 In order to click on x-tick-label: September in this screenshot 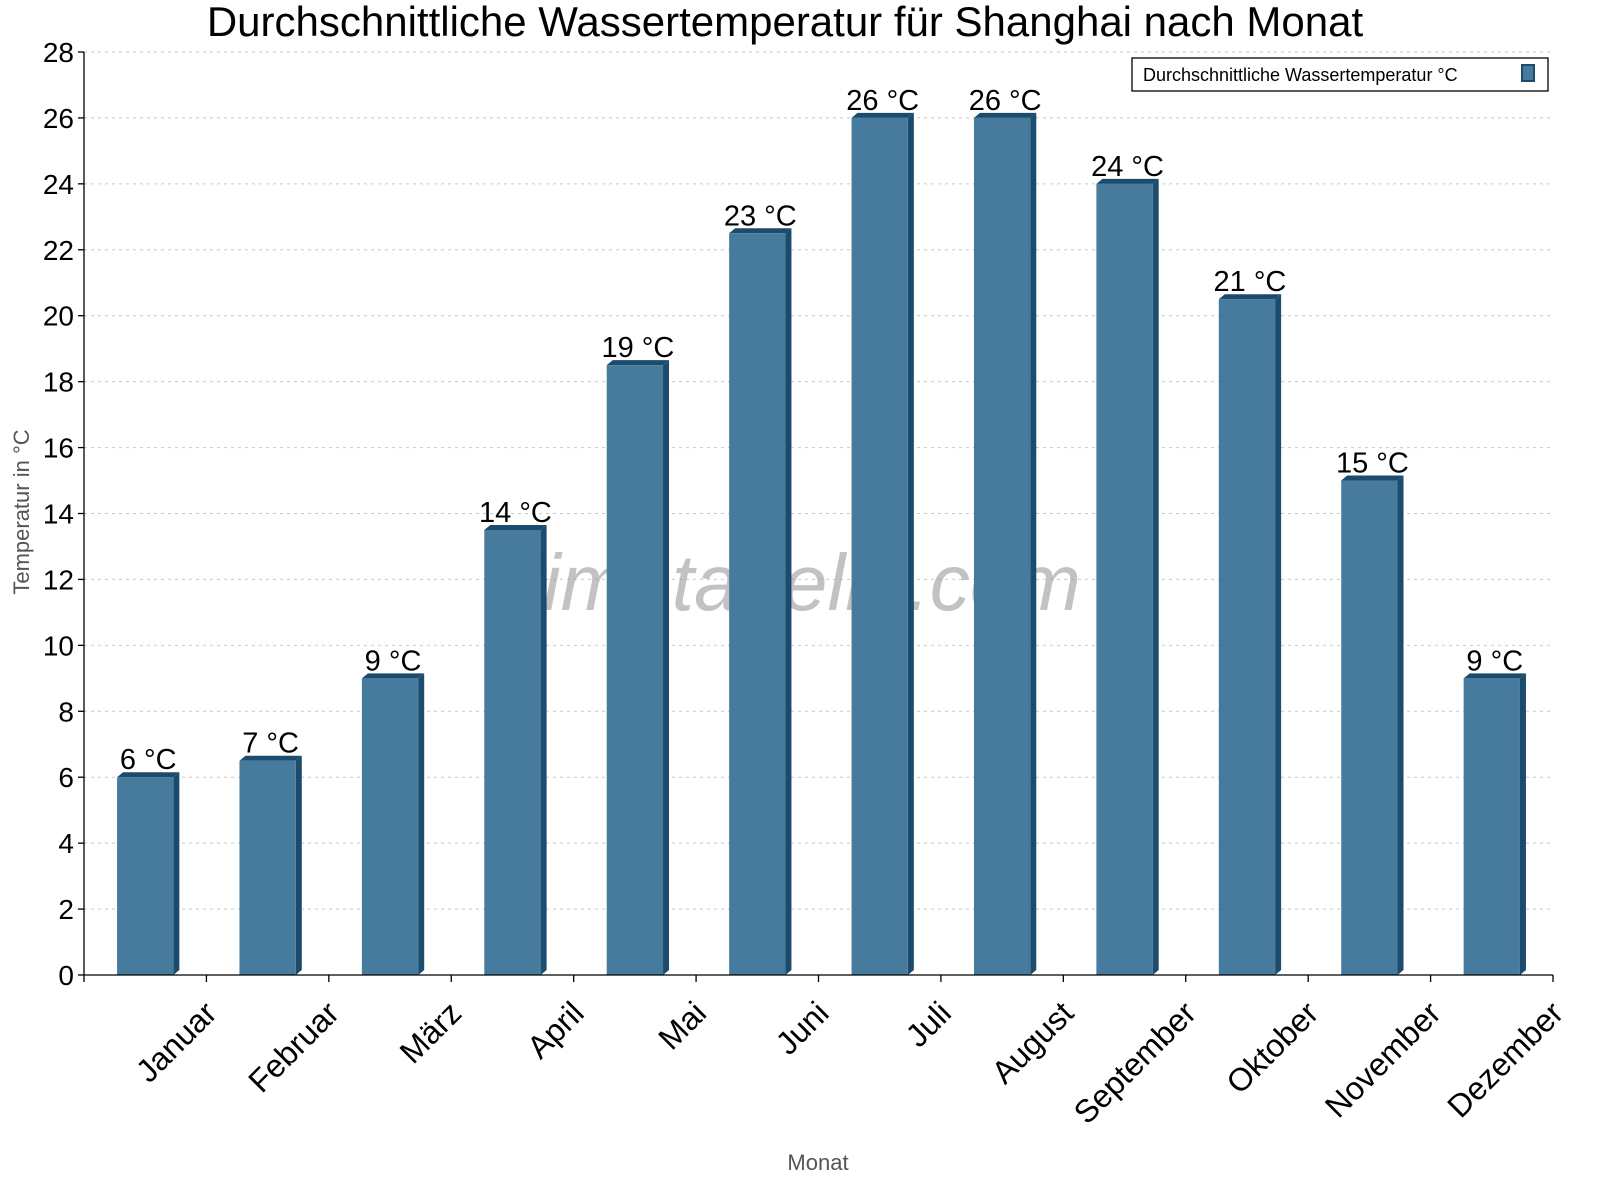, I will do `click(1135, 1062)`.